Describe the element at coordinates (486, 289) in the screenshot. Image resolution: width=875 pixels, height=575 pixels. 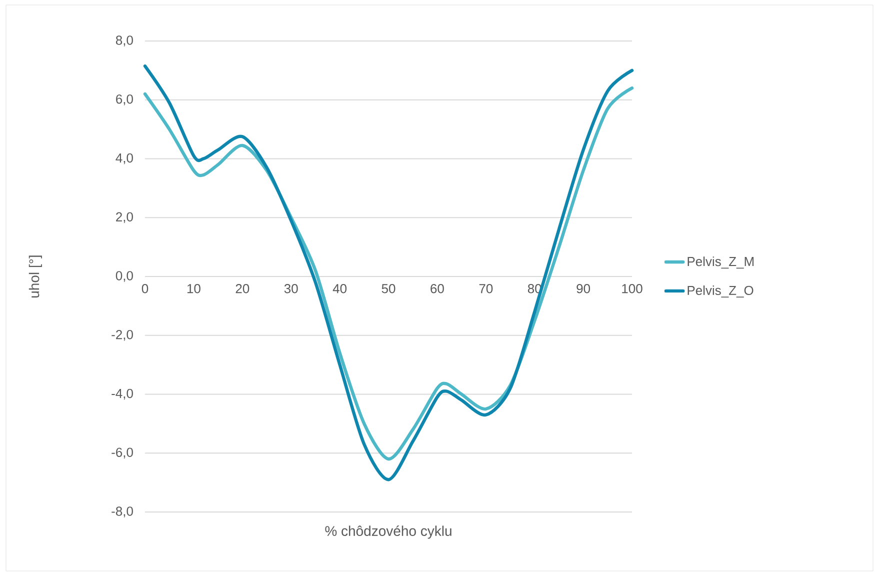
I see `x-tick-label: 70` at that location.